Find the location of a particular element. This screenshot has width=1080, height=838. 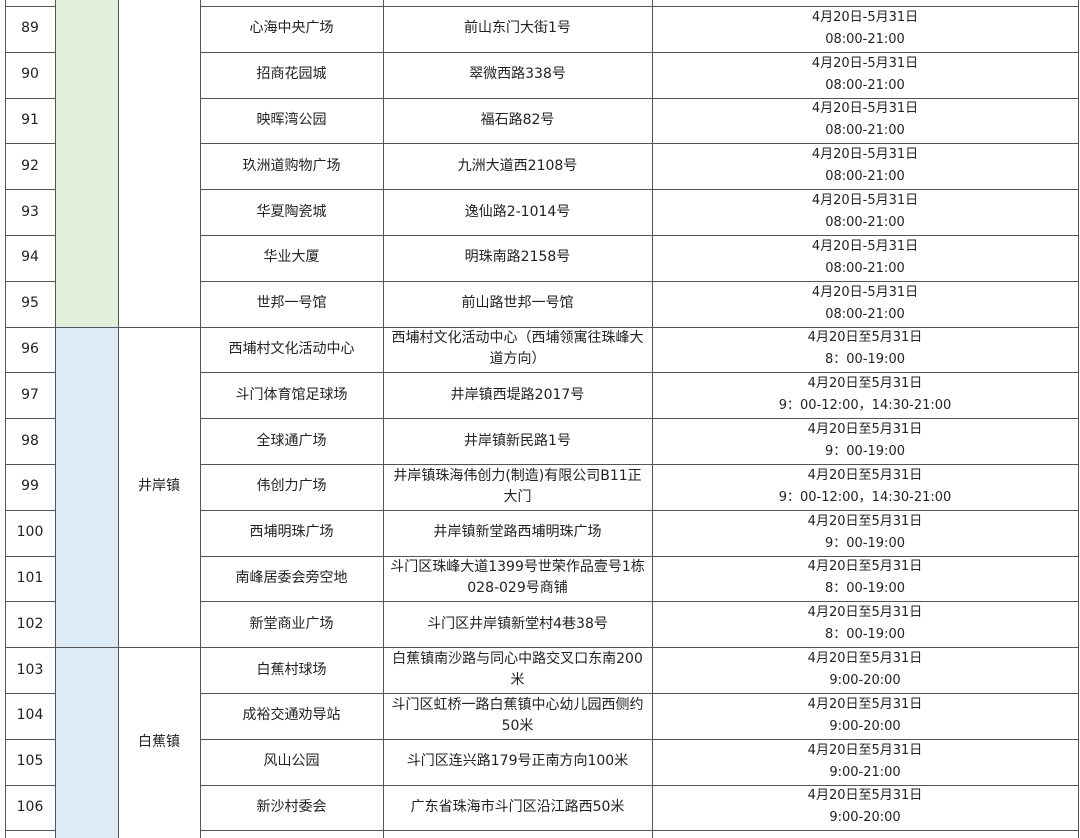

row-number: 106 is located at coordinates (30, 806).